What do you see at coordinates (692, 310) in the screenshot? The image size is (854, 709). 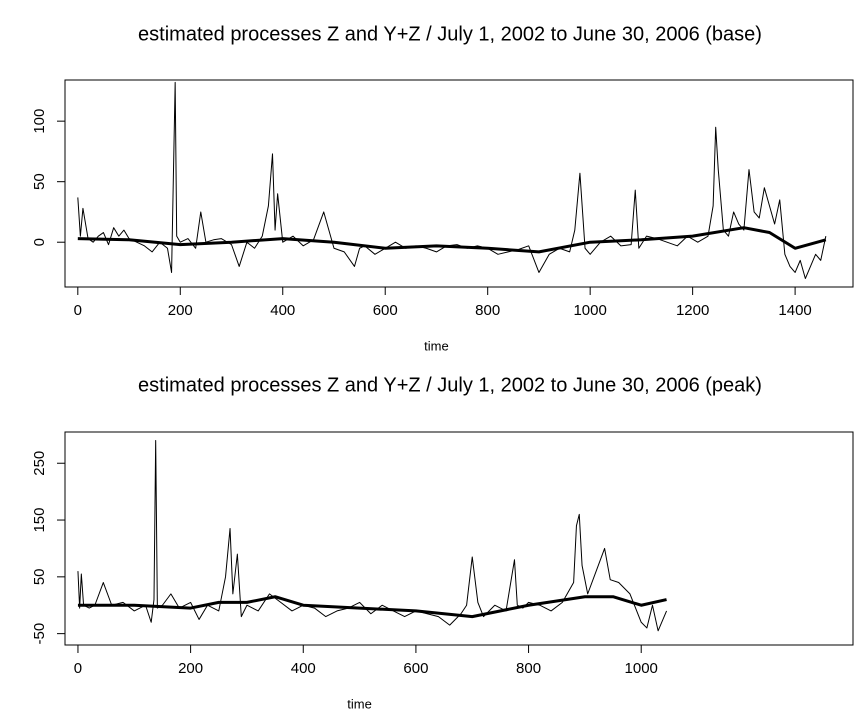 I see `x-tick-label: 1200` at bounding box center [692, 310].